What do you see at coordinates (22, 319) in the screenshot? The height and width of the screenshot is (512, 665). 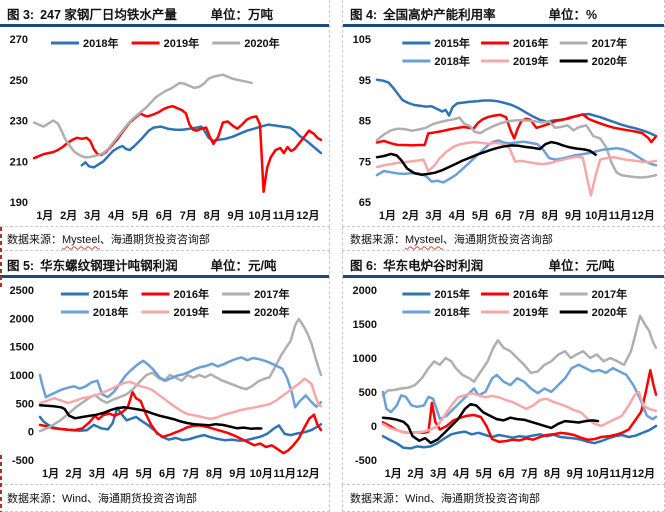 I see `y-tick-label: 2000` at bounding box center [22, 319].